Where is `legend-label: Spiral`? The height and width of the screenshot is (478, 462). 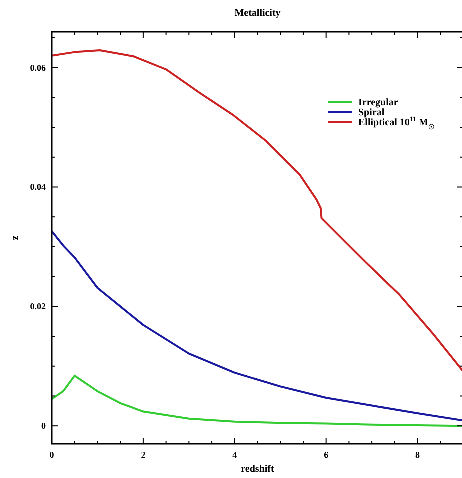
legend-label: Spiral is located at coordinates (371, 113).